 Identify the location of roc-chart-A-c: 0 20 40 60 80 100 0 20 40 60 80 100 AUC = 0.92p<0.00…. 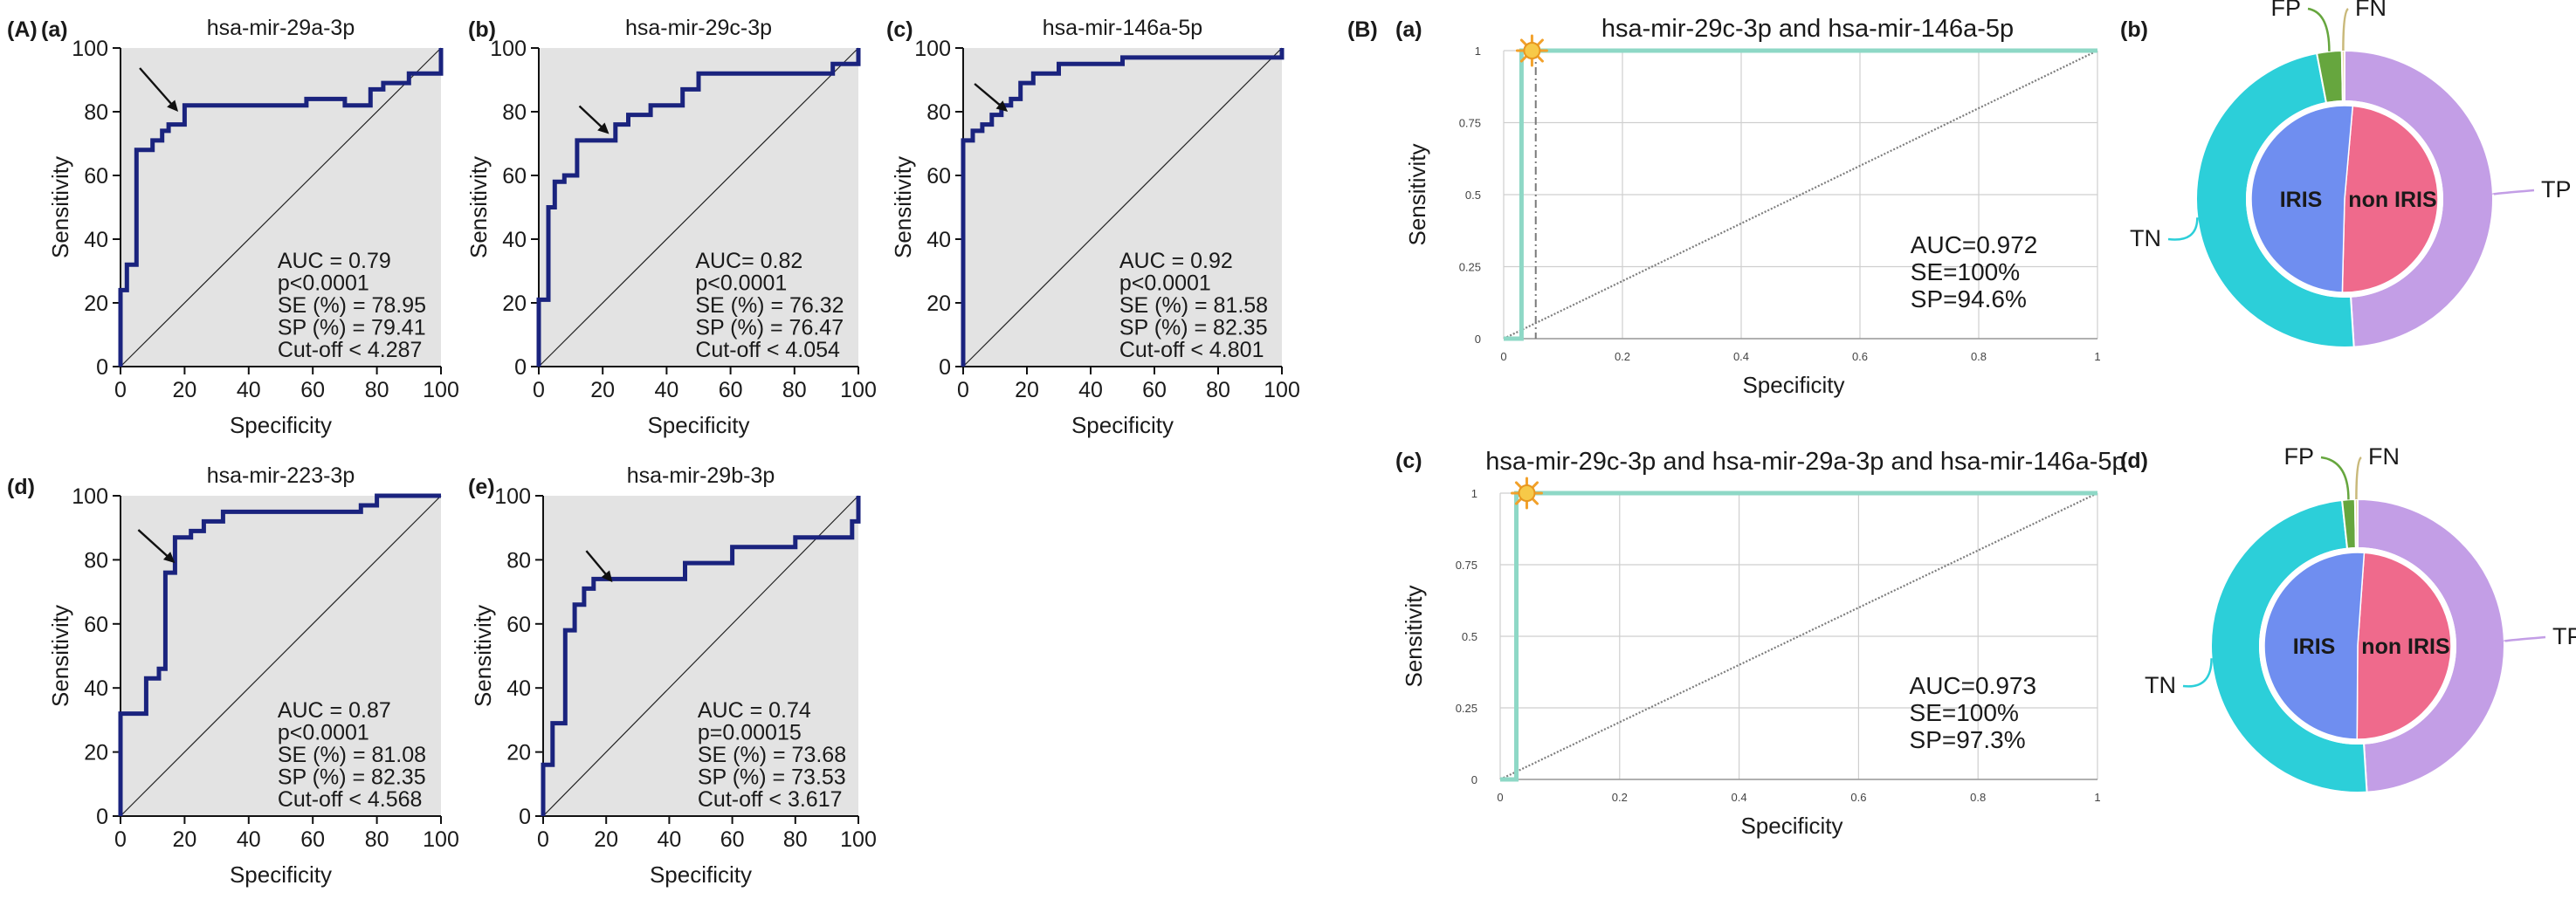
(1093, 227).